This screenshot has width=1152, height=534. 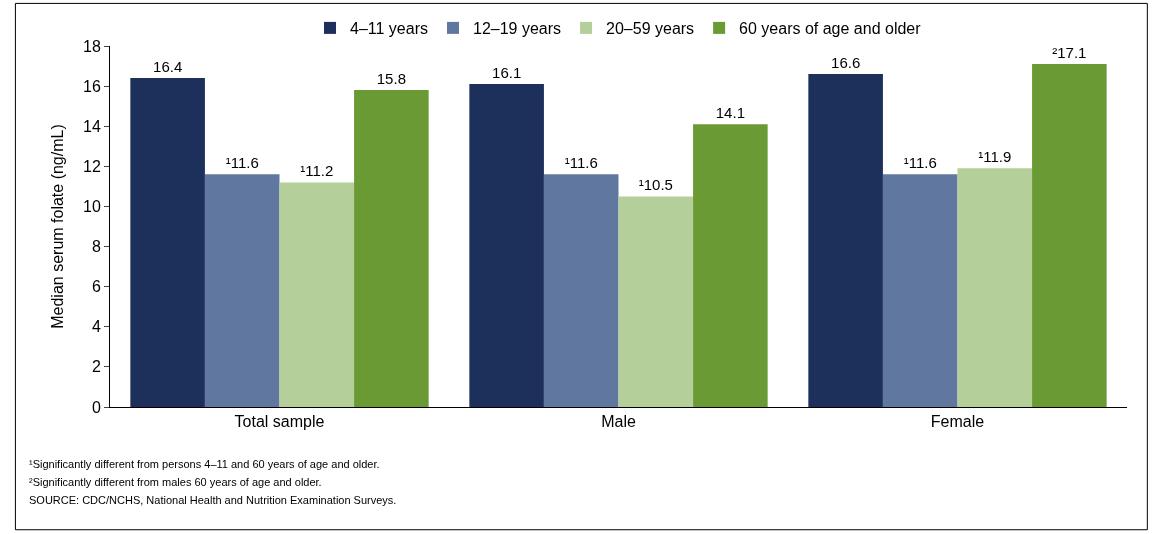 What do you see at coordinates (507, 73) in the screenshot?
I see `data-label: 16.1` at bounding box center [507, 73].